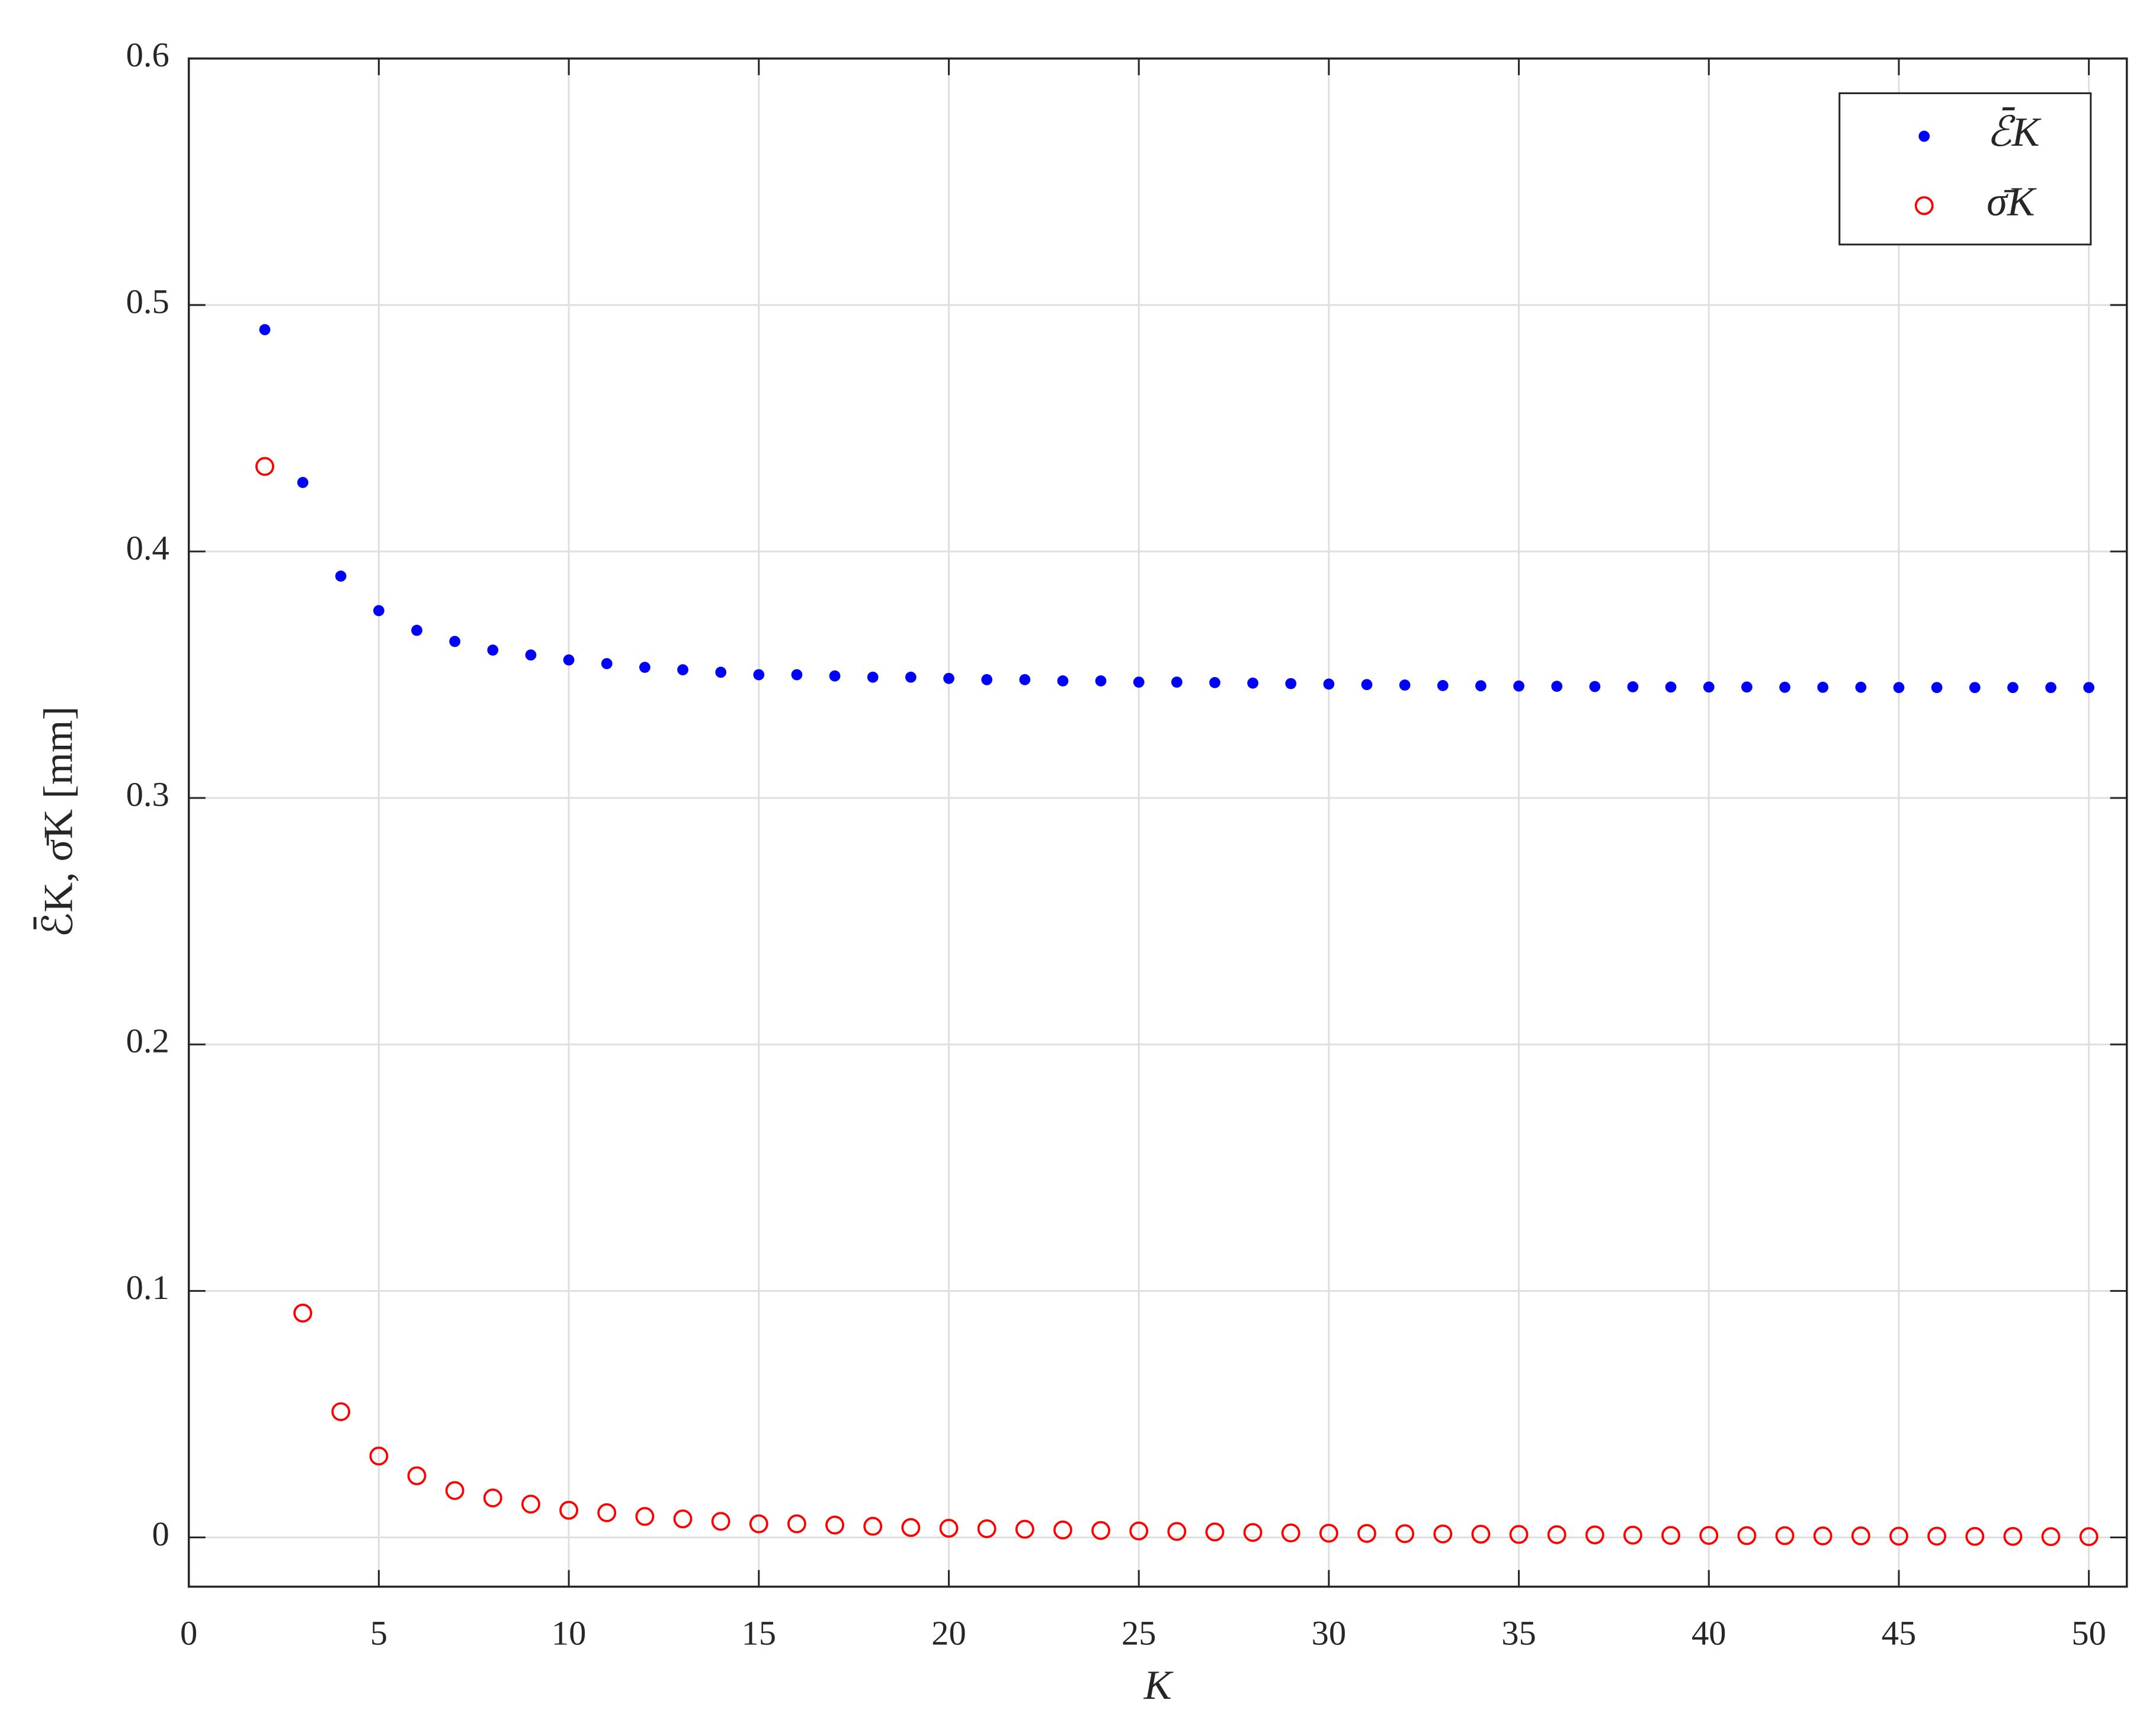  Describe the element at coordinates (2015, 131) in the screenshot. I see `legend-label: ℰ̄K` at that location.